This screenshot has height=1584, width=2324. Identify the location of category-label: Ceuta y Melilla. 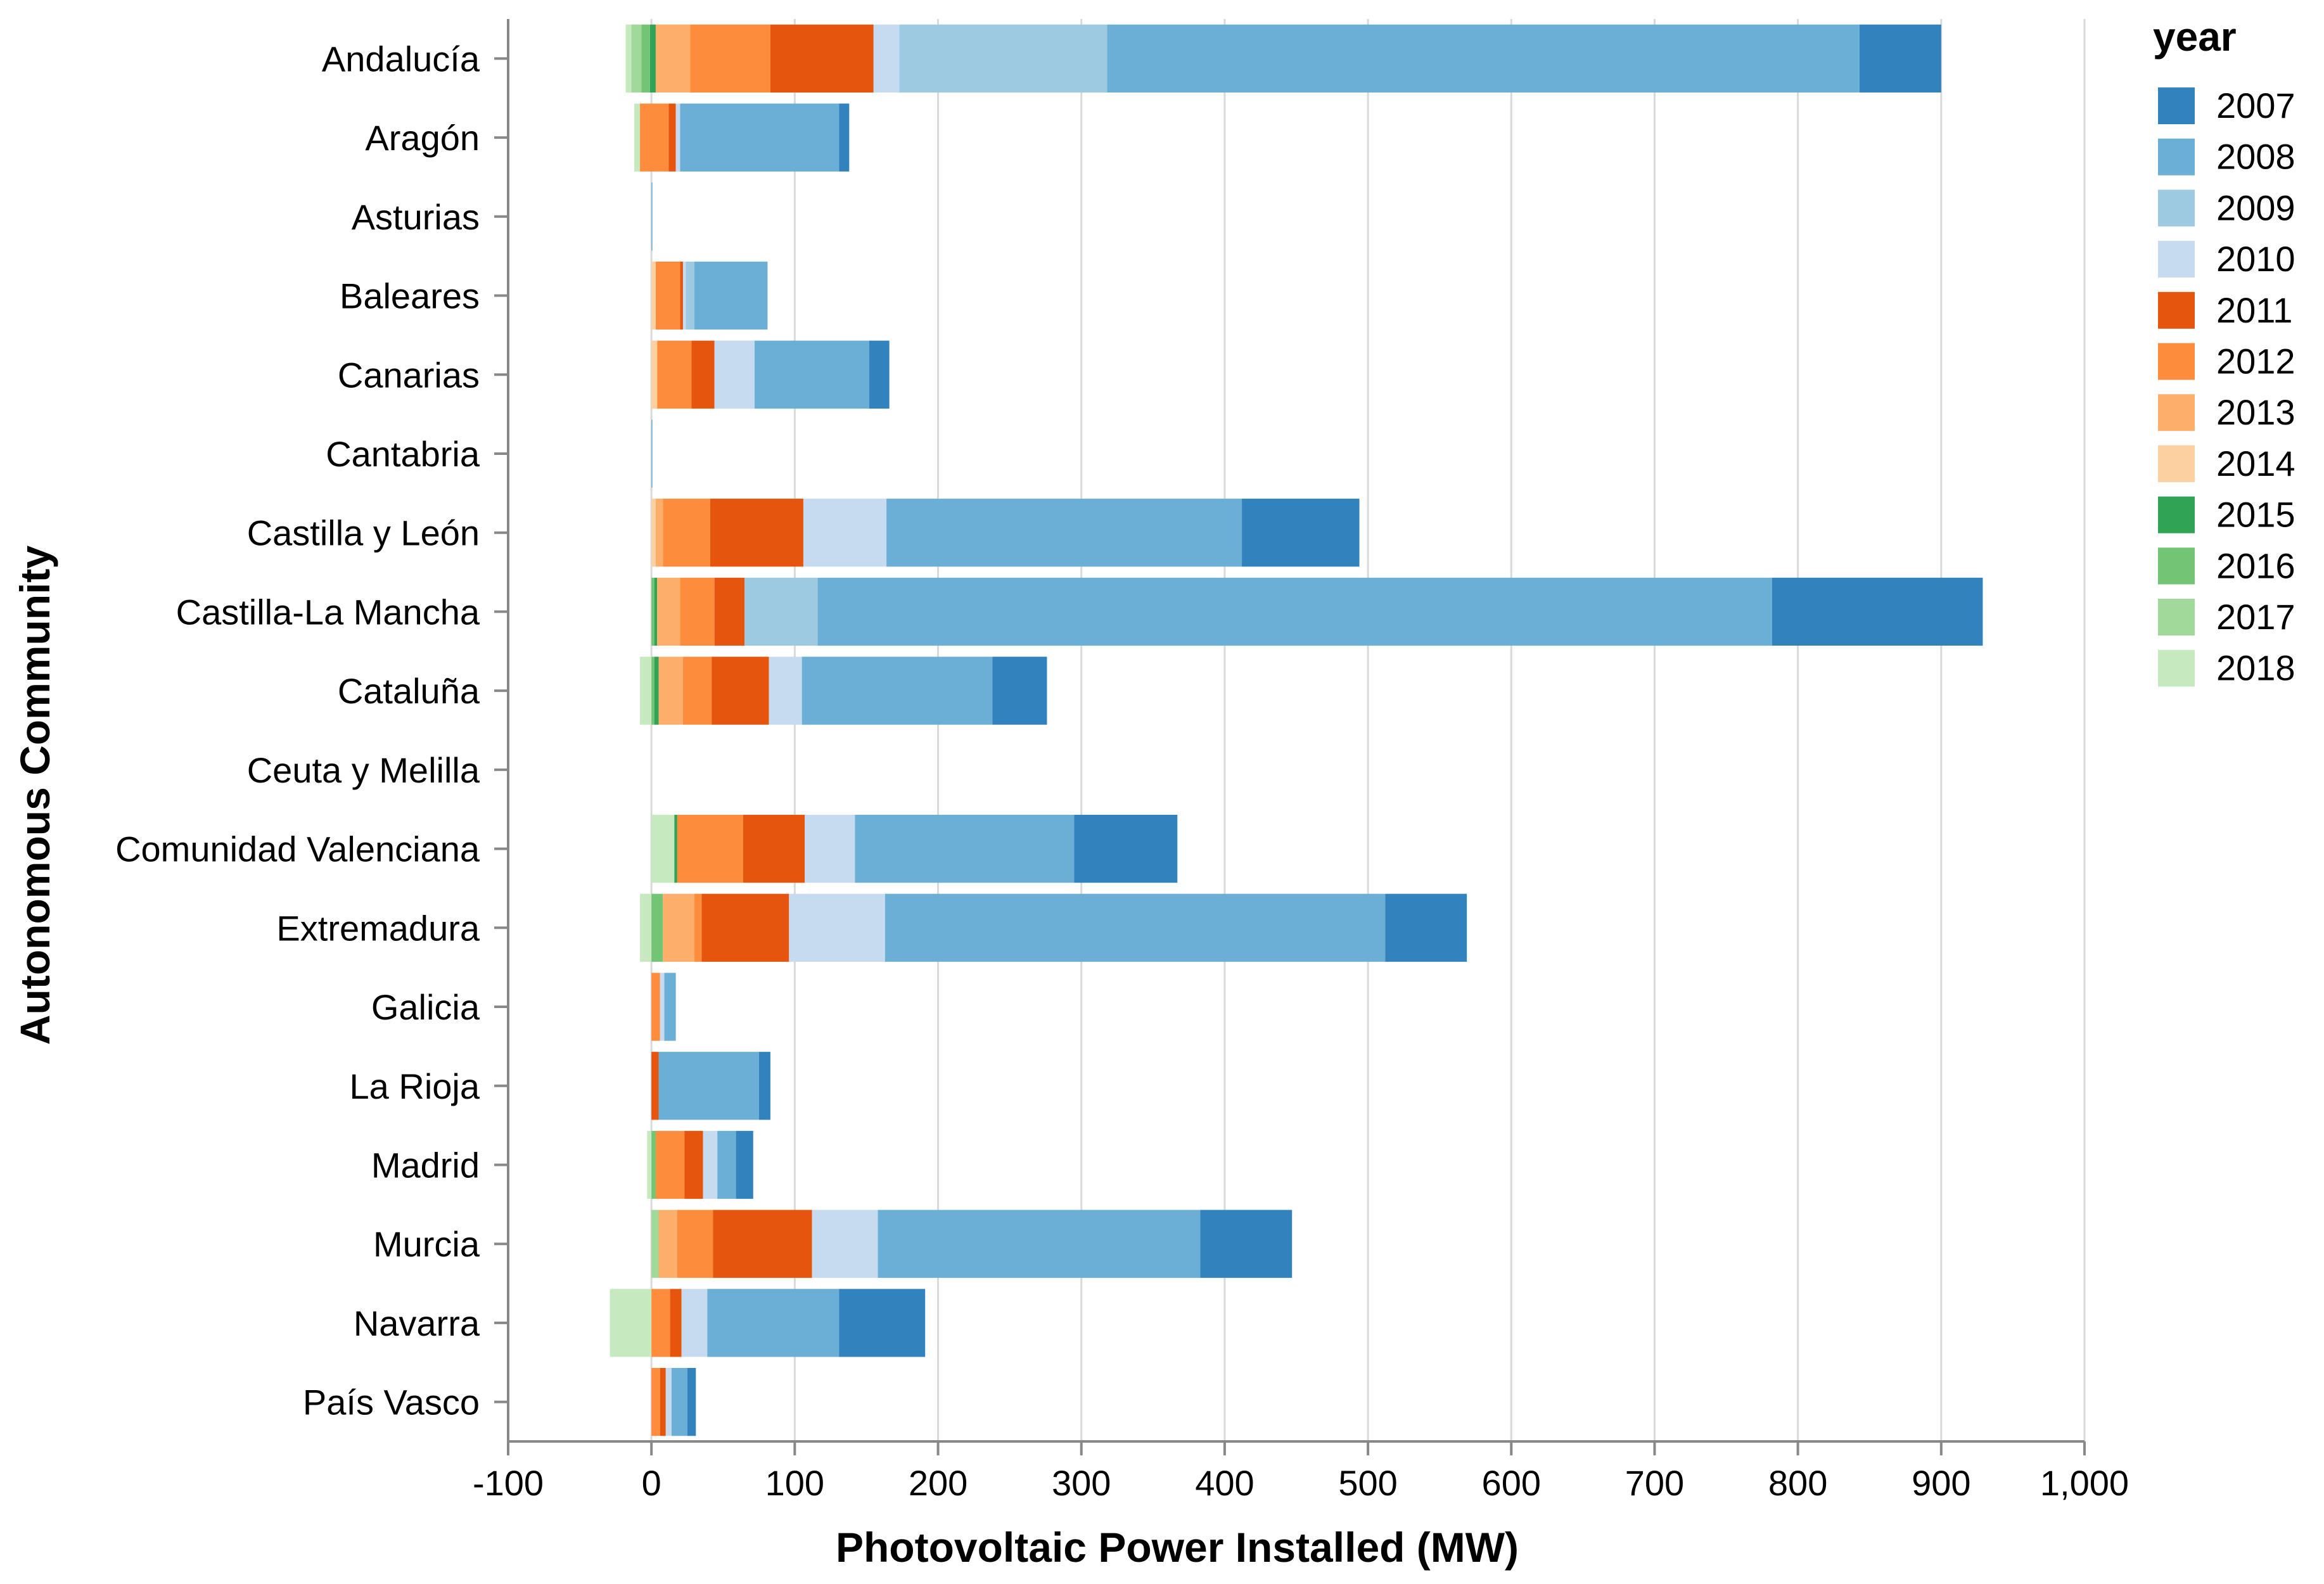
(363, 770).